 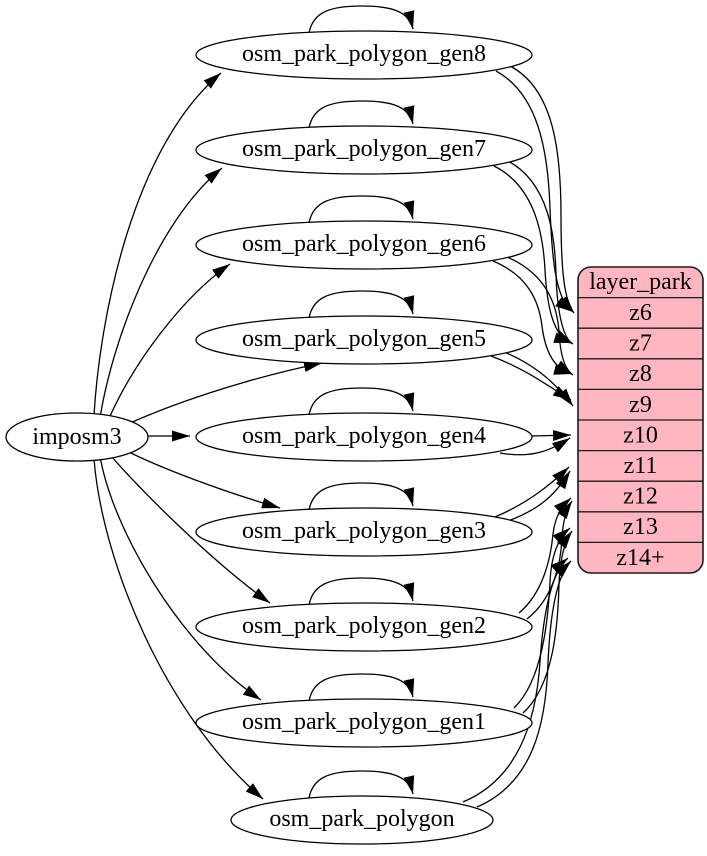 What do you see at coordinates (361, 496) in the screenshot?
I see `self-loop-gen3` at bounding box center [361, 496].